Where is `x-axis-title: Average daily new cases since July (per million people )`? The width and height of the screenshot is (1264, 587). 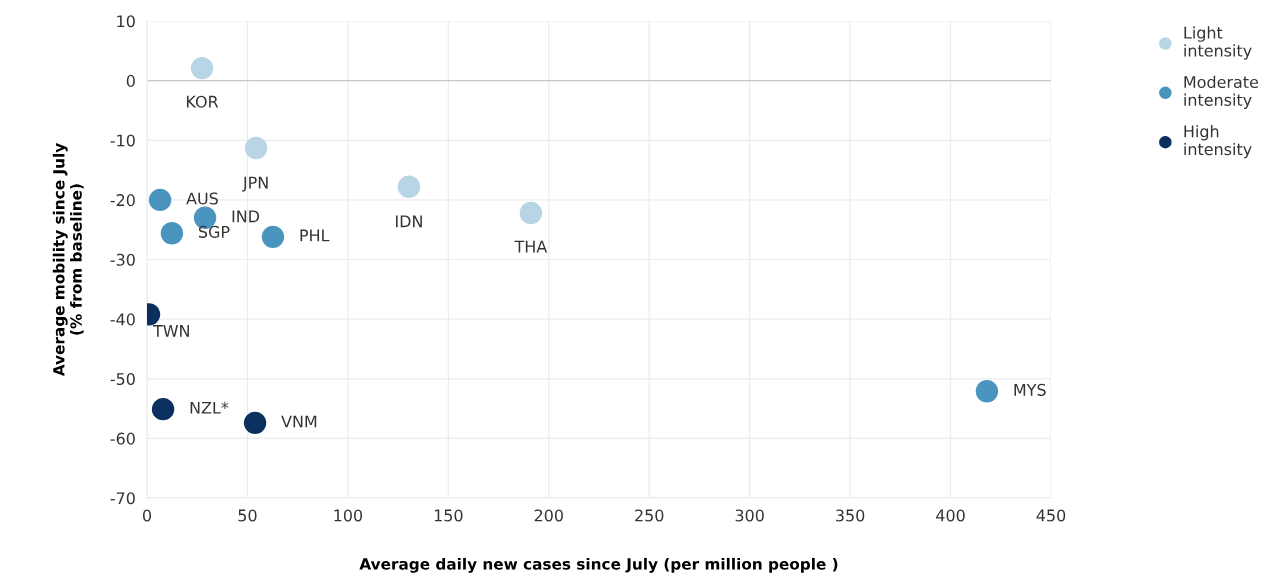
x-axis-title: Average daily new cases since July (per million people ) is located at coordinates (598, 565).